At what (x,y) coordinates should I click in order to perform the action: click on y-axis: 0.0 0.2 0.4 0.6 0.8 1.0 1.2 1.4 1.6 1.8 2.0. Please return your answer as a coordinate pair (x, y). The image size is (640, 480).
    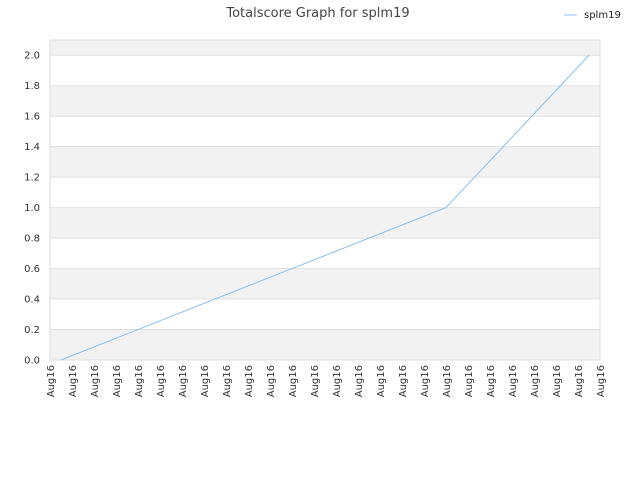
    Looking at the image, I should click on (32, 209).